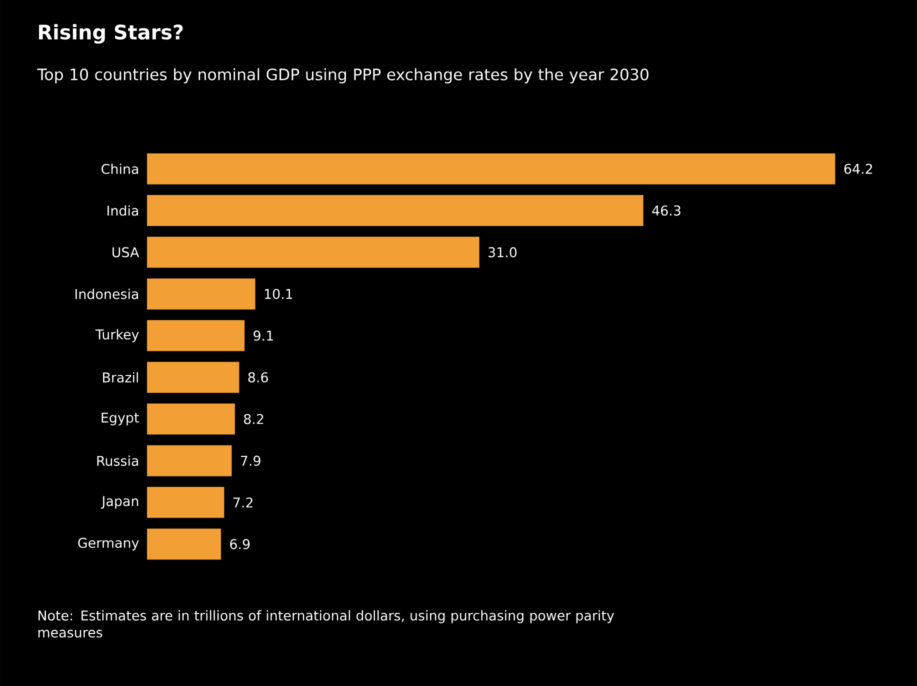  I want to click on data-label: 31.0, so click(502, 252).